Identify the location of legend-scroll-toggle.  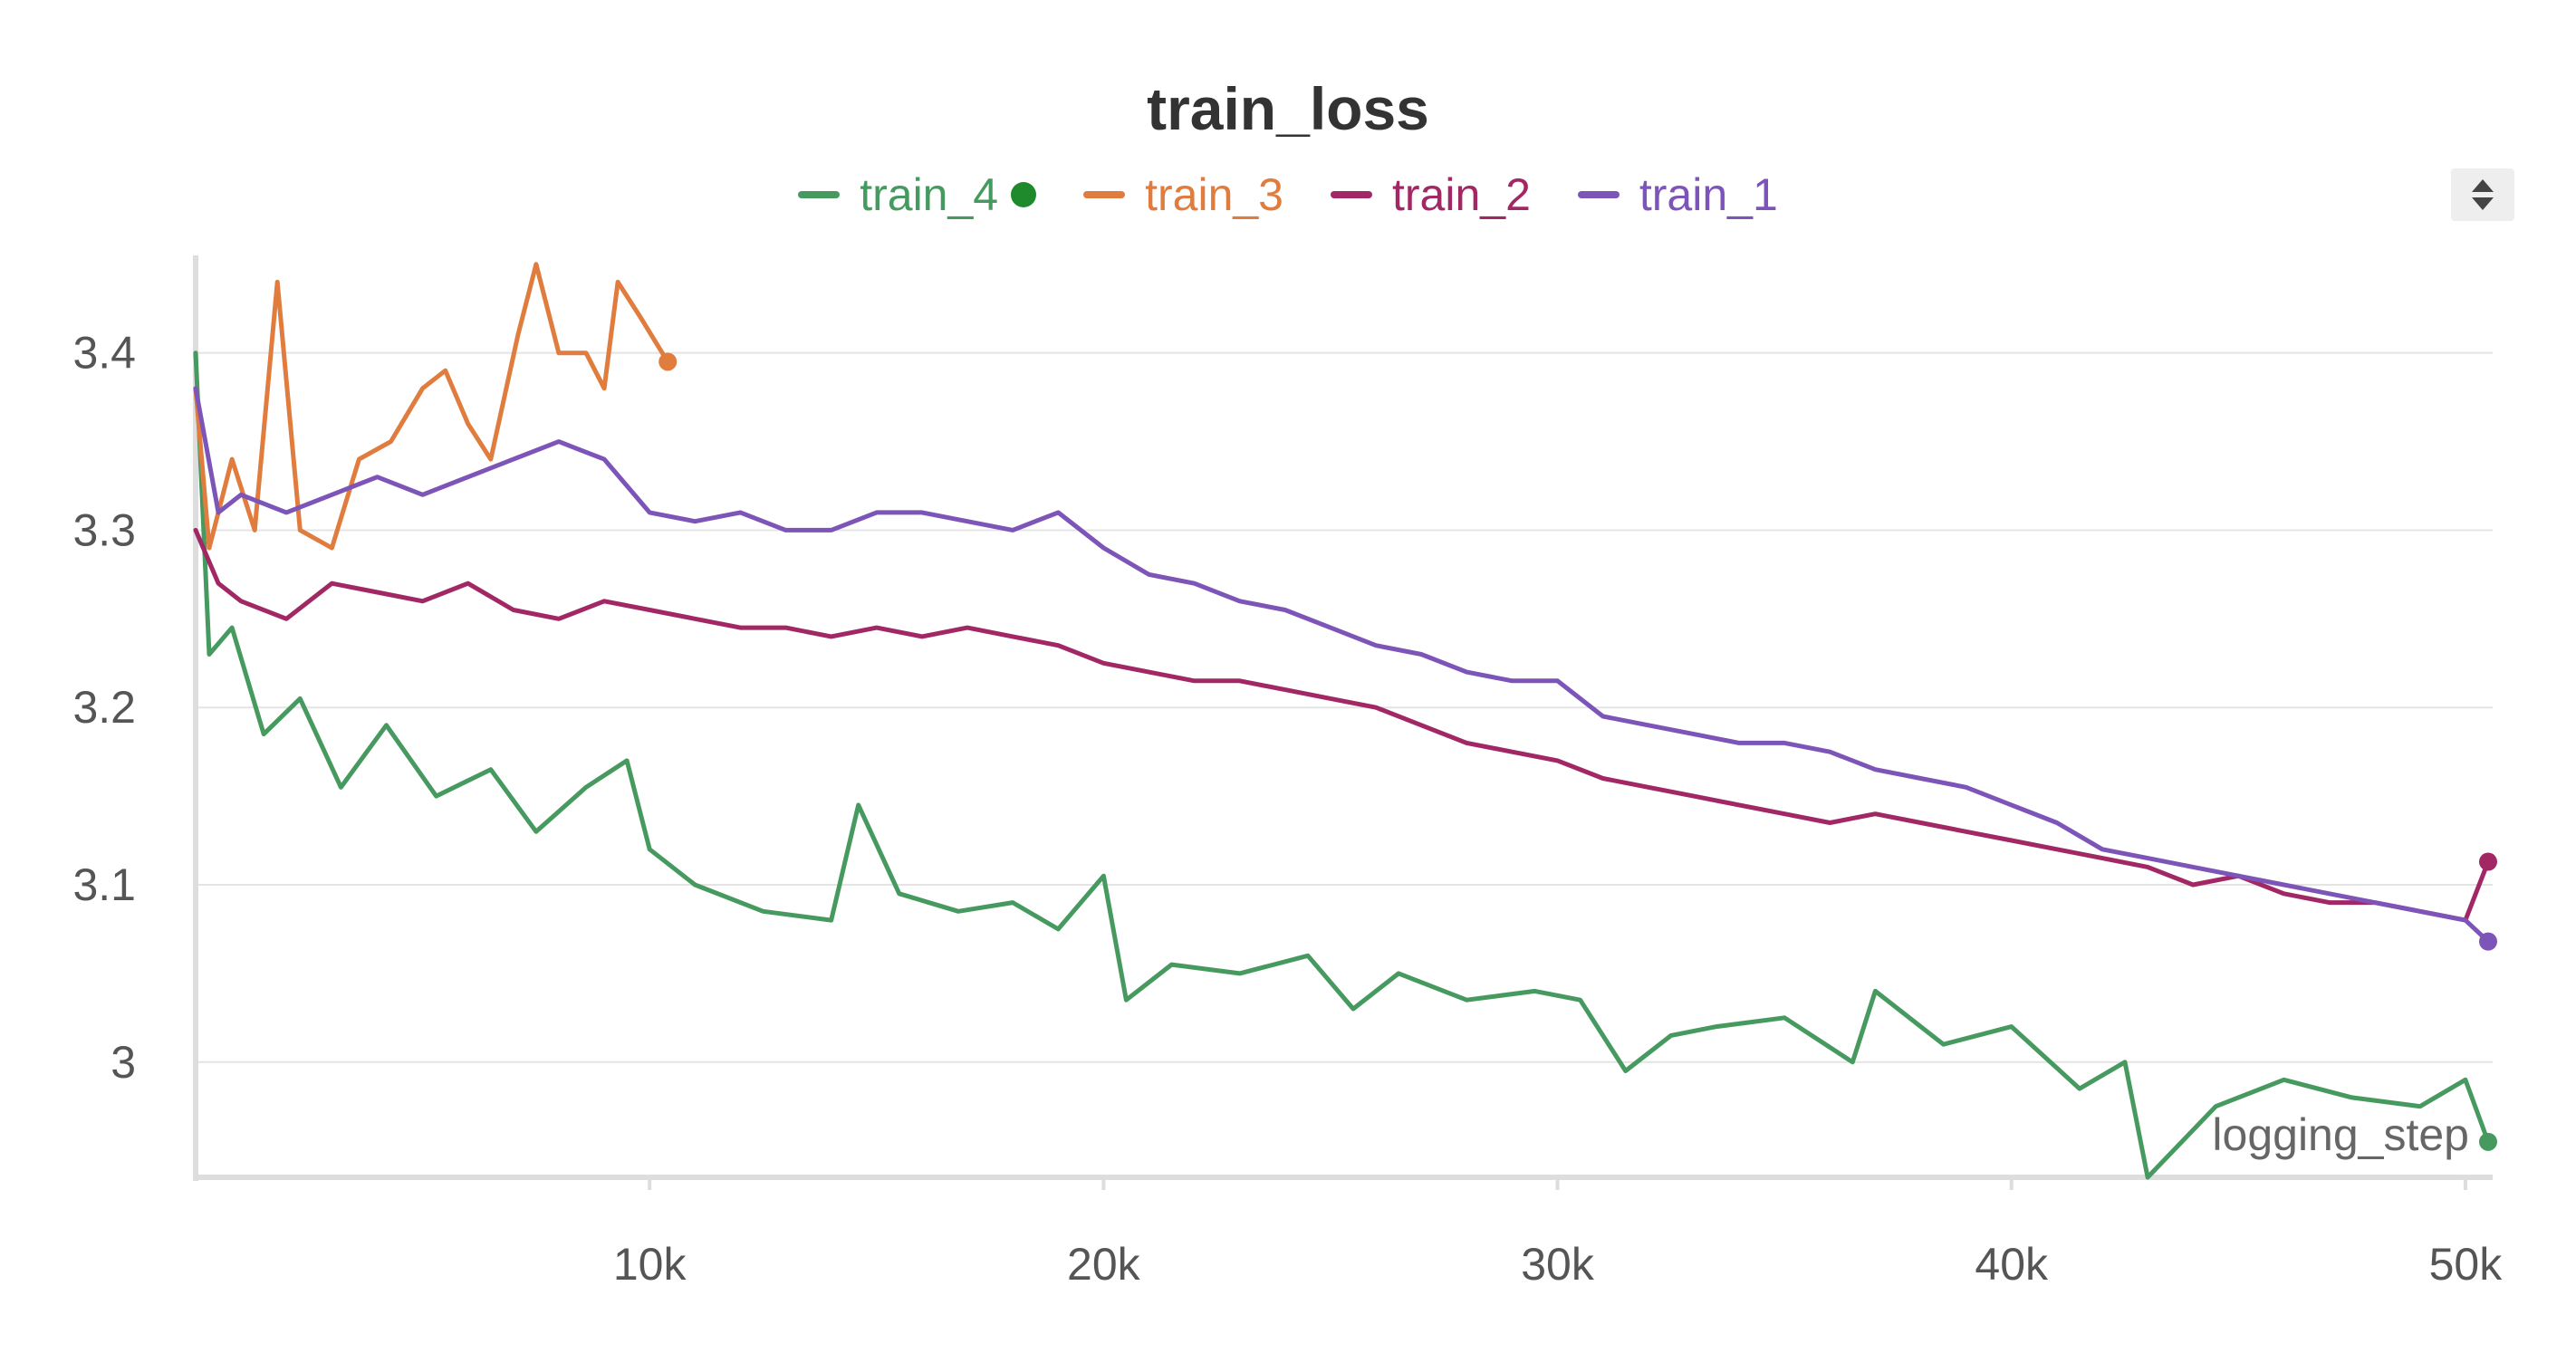
(2482, 195).